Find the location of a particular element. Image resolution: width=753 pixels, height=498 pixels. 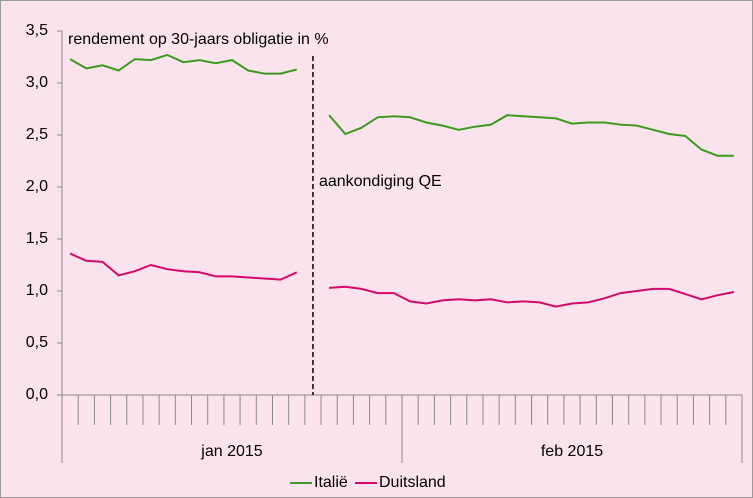

y-tick-label: 0,0 is located at coordinates (37, 394).